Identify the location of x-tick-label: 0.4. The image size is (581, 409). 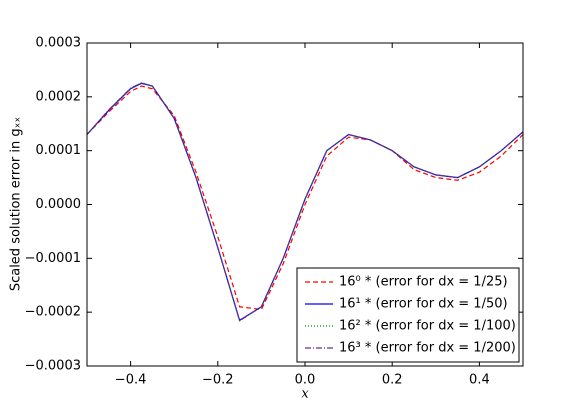
(479, 380).